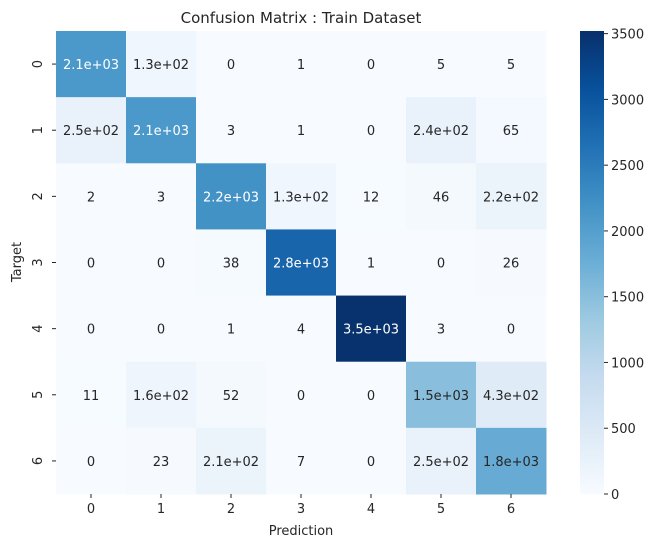  Describe the element at coordinates (627, 35) in the screenshot. I see `colorbar-tick-label: 3500` at that location.